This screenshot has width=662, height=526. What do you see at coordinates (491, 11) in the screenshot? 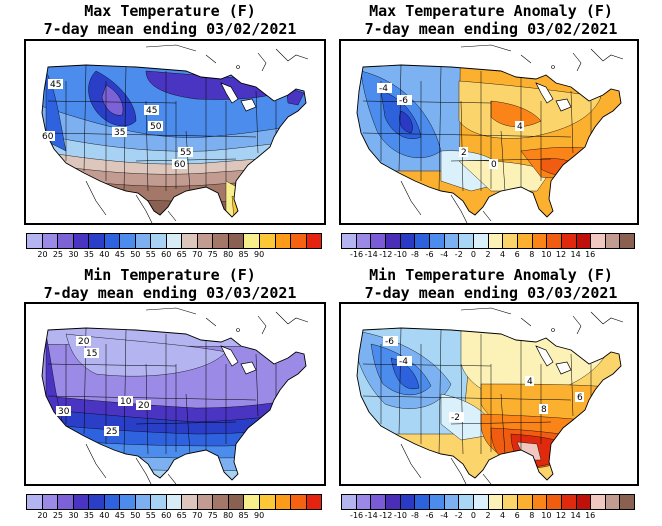
I see `title-line: Max Temperature Anomaly (F)` at bounding box center [491, 11].